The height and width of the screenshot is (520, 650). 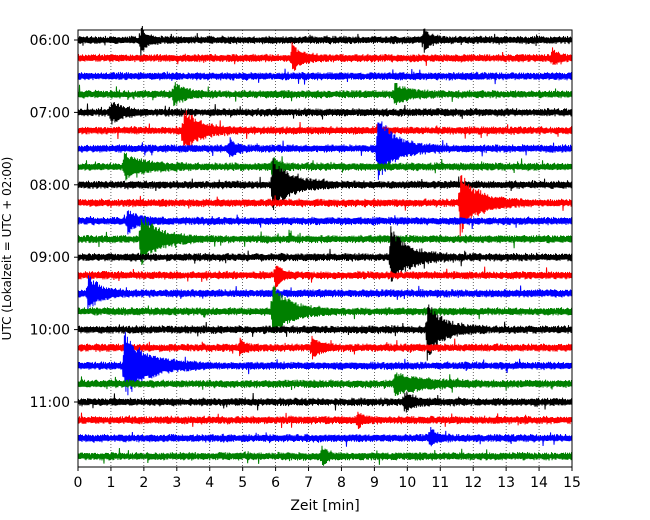 What do you see at coordinates (50, 186) in the screenshot?
I see `y-tick-label: 08:00` at bounding box center [50, 186].